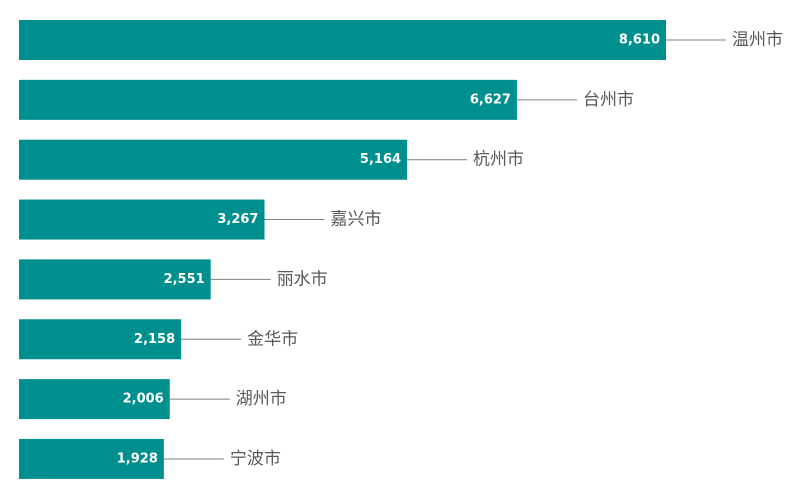 The width and height of the screenshot is (798, 497). What do you see at coordinates (608, 100) in the screenshot?
I see `category-label-2: 台州市` at bounding box center [608, 100].